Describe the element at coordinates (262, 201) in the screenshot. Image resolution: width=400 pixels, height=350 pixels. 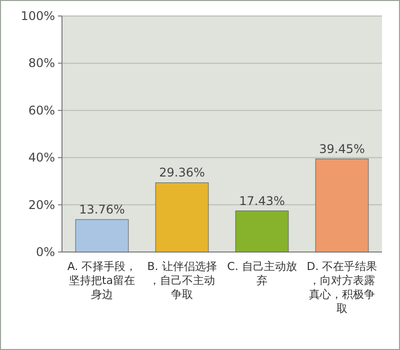
I see `data-label: 17.43%` at that location.